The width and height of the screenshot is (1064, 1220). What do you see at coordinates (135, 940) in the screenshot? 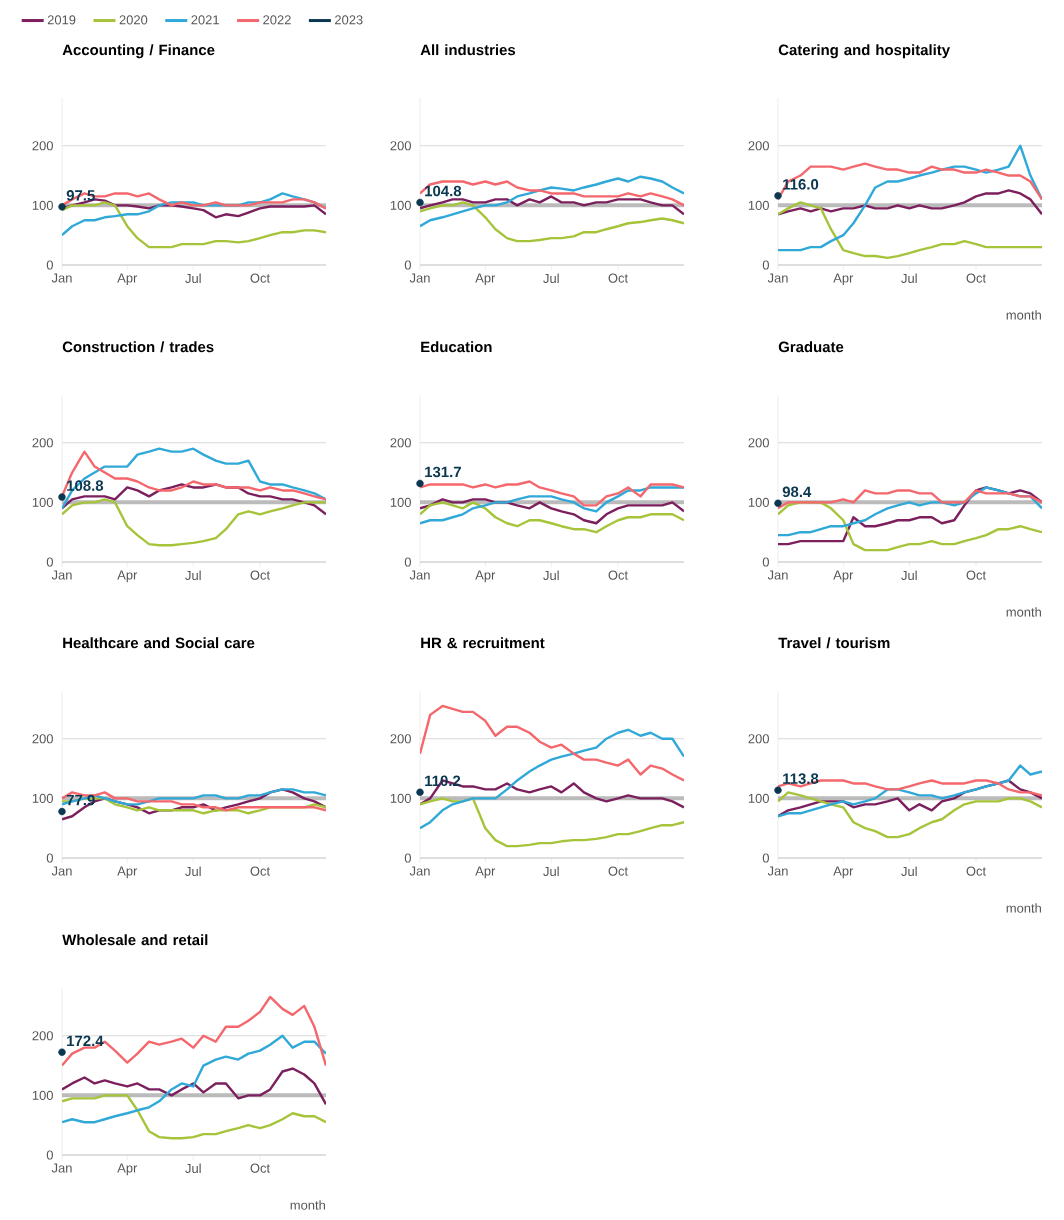
I see `chart-title: Wholesale and retail` at bounding box center [135, 940].